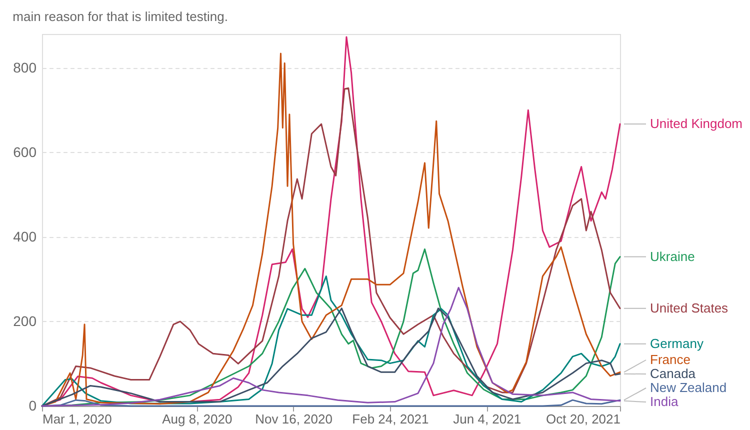 This screenshot has width=750, height=430. Describe the element at coordinates (664, 401) in the screenshot. I see `text: India` at that location.